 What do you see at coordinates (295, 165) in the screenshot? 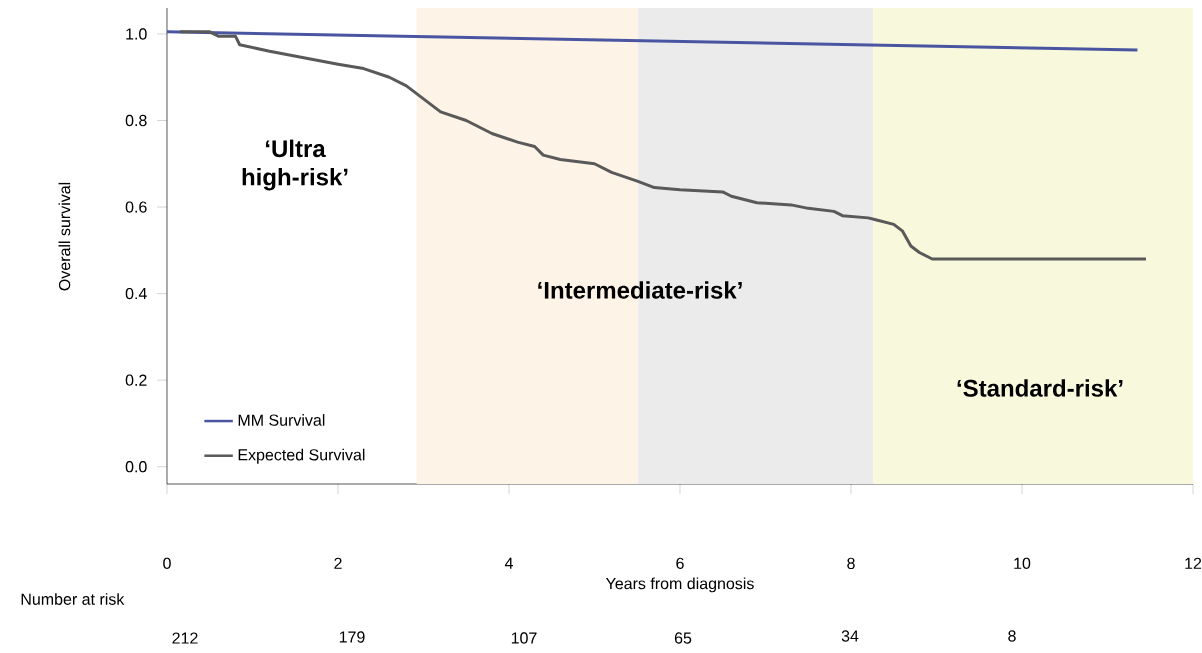
I see `annotation: ‘Ultra high-risk’` at bounding box center [295, 165].